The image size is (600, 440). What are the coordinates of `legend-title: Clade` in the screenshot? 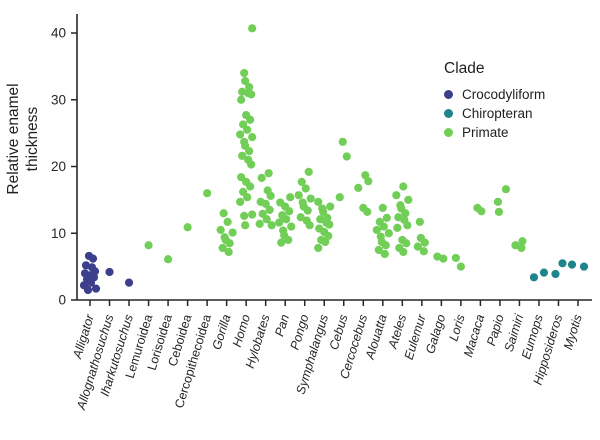 It's located at (464, 68).